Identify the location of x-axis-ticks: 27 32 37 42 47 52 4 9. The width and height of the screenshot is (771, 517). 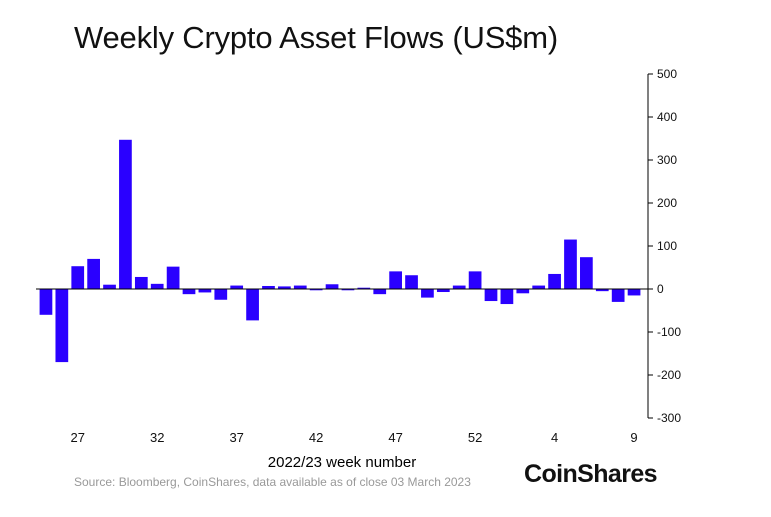
(354, 437).